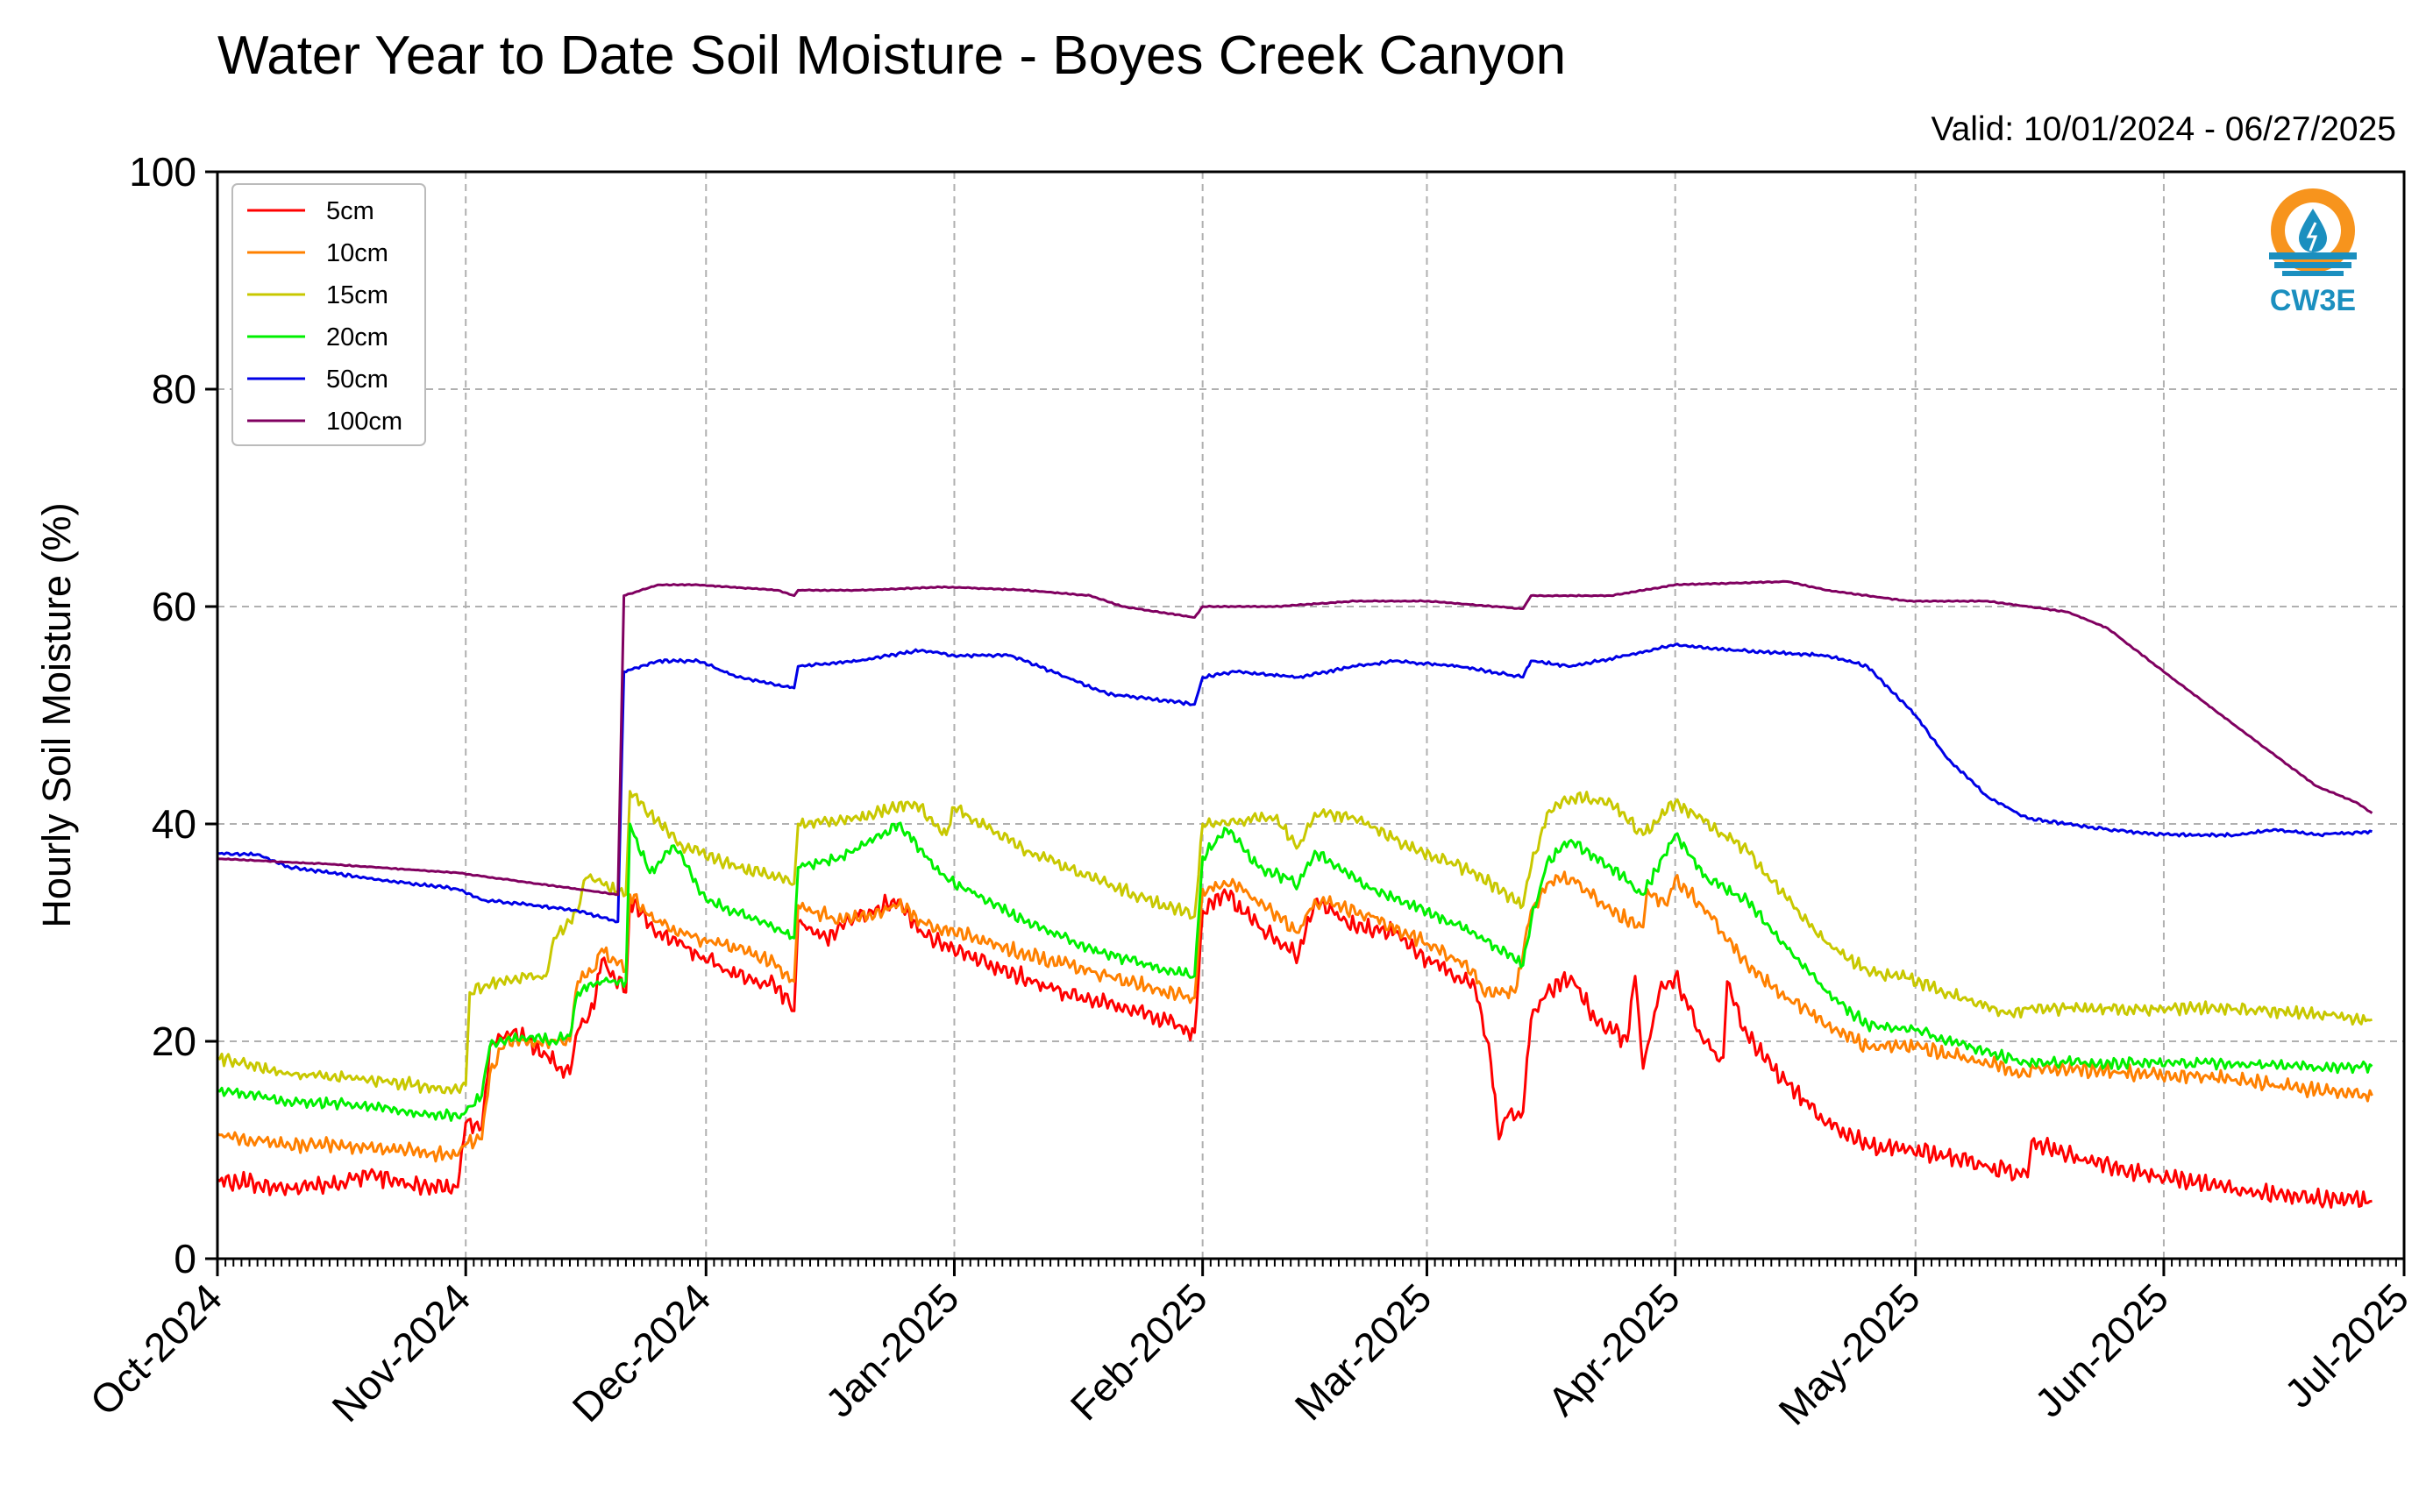 This screenshot has height=1512, width=2426. Describe the element at coordinates (174, 606) in the screenshot. I see `y-tick-label: 60` at that location.